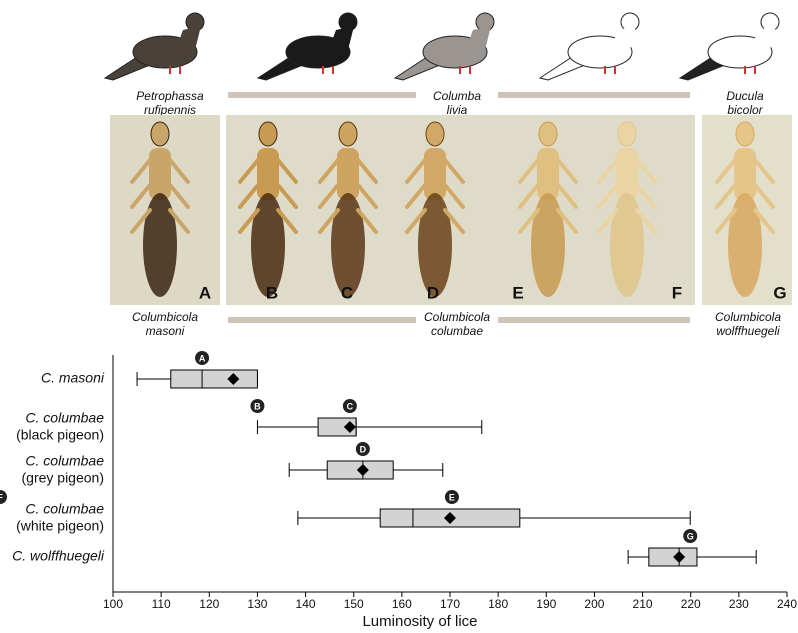 Image resolution: width=798 pixels, height=633 pixels. Describe the element at coordinates (60, 526) in the screenshot. I see `category-note: (white pigeon)` at that location.